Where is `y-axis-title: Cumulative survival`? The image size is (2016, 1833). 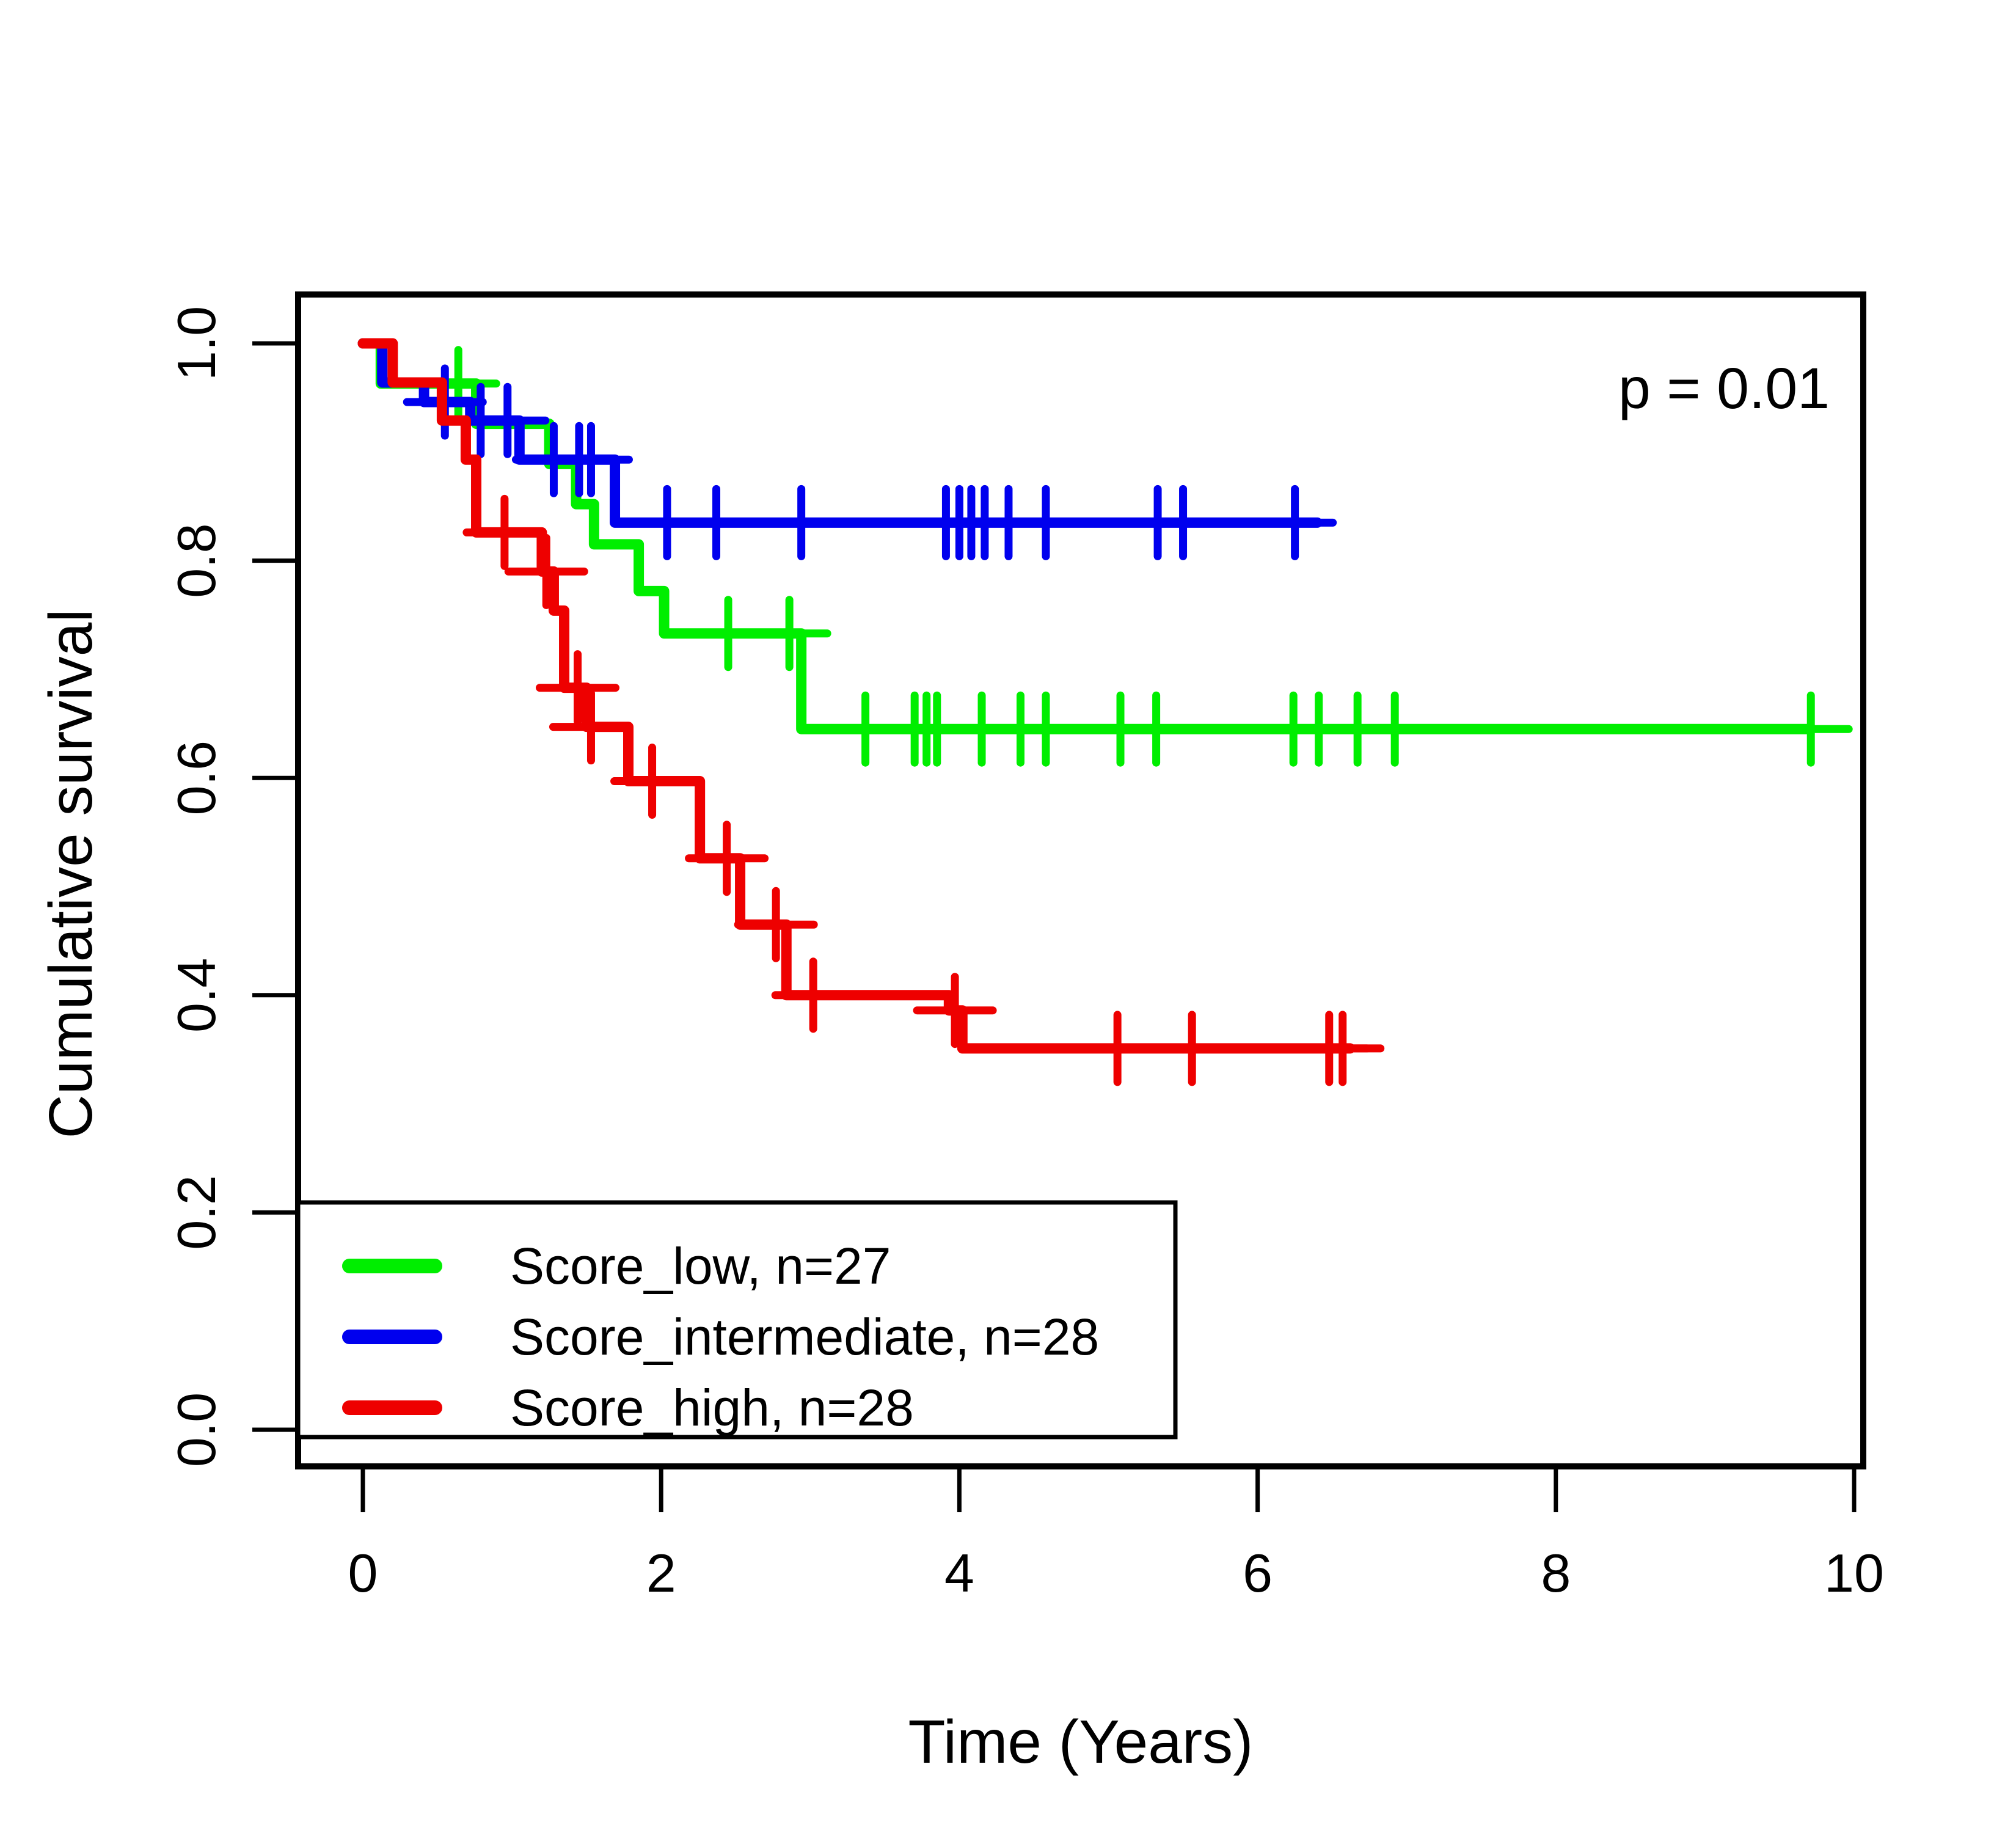 y-axis-title: Cumulative survival is located at coordinates (71, 874).